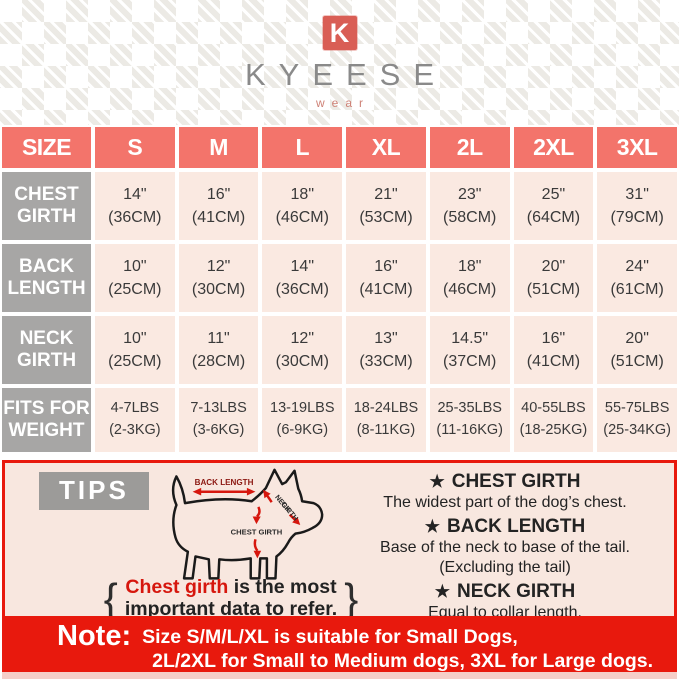  Describe the element at coordinates (386, 194) in the screenshot. I see `cell-inches: 21"` at that location.